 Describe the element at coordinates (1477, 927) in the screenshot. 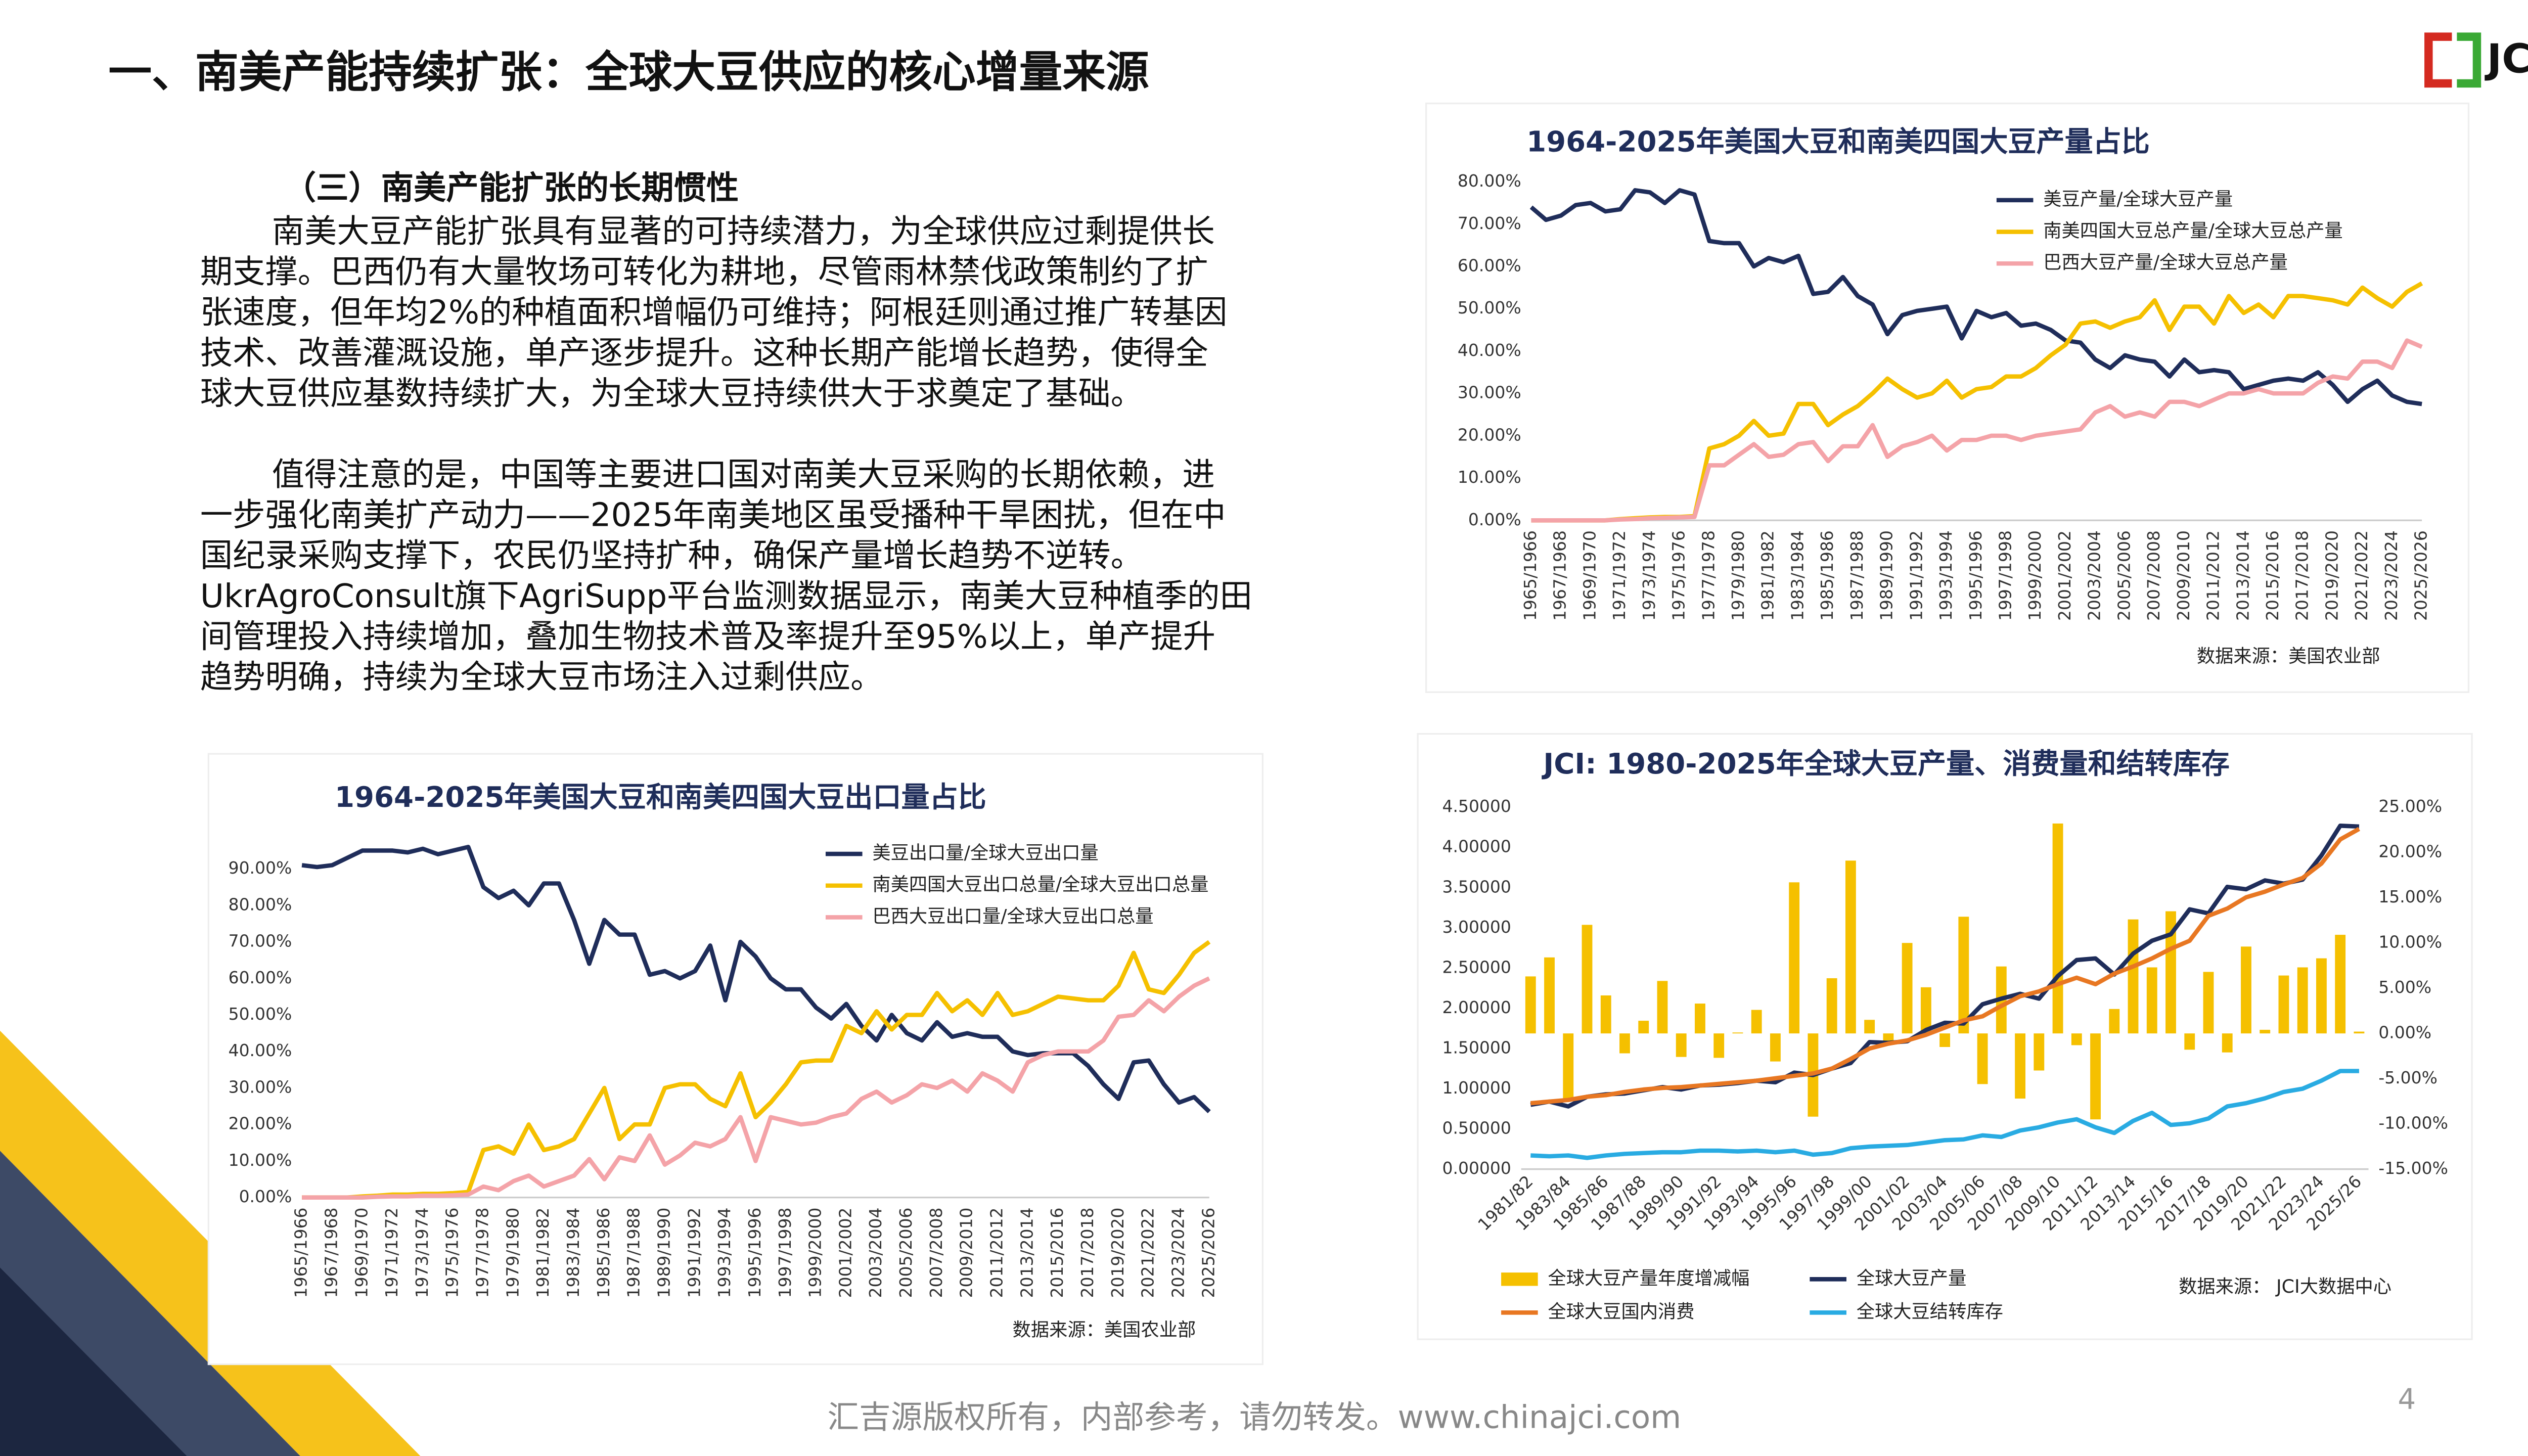

I see `y-tick-label: 3.00000` at that location.